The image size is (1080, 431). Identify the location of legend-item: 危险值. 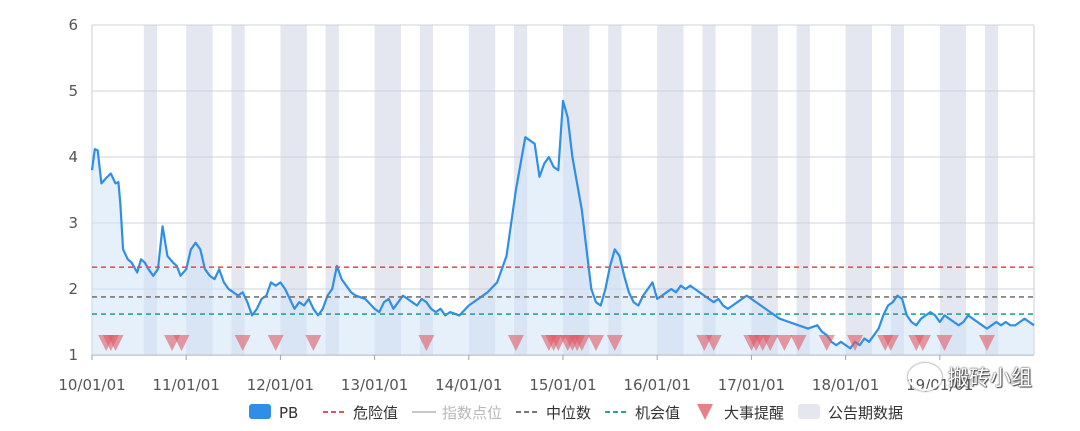
(360, 413).